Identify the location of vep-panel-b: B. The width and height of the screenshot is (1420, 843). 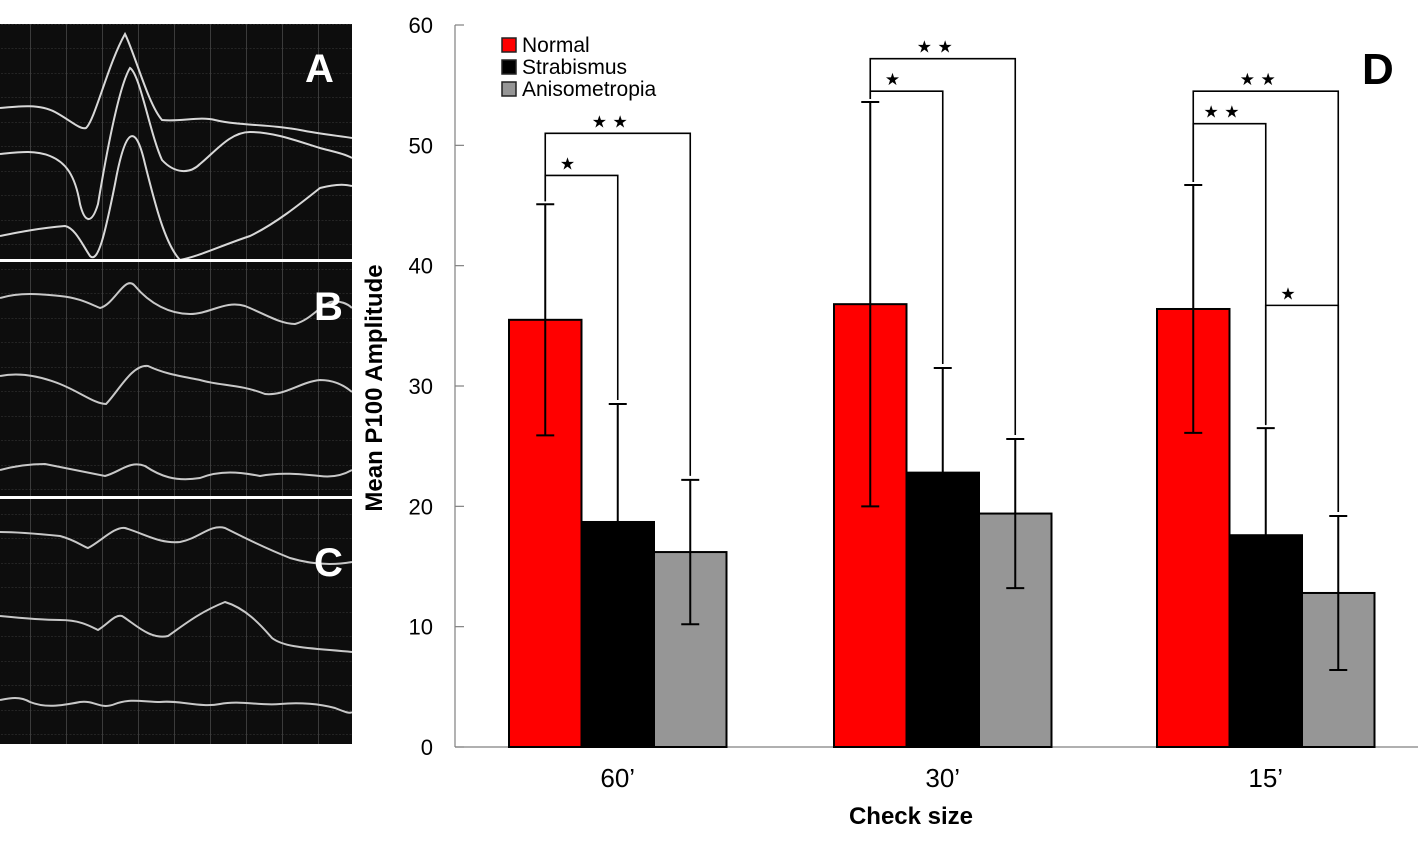
(176, 379).